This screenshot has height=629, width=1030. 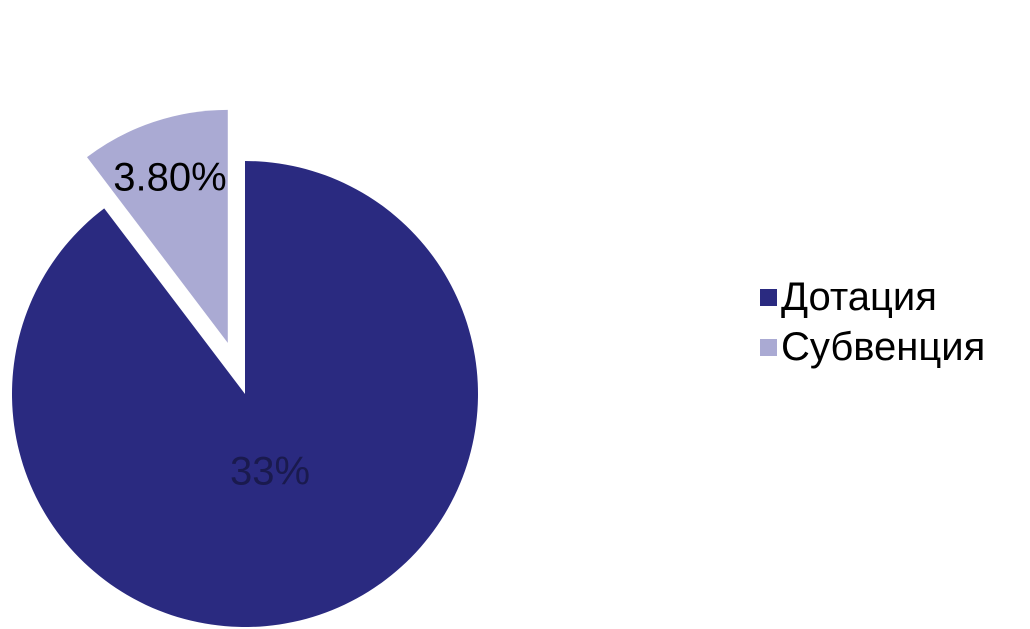 I want to click on legend-item-subventsiya: Субвенция, so click(x=872, y=347).